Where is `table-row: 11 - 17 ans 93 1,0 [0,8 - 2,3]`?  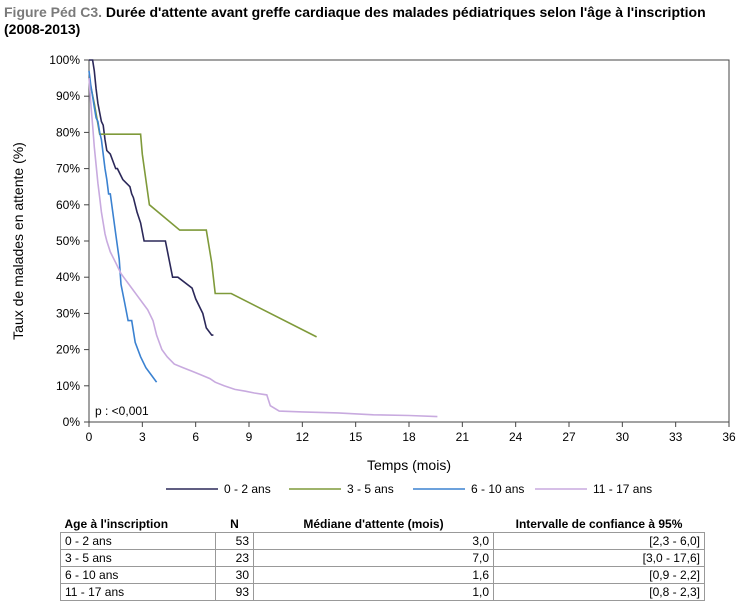
table-row: 11 - 17 ans 93 1,0 [0,8 - 2,3] is located at coordinates (382, 592).